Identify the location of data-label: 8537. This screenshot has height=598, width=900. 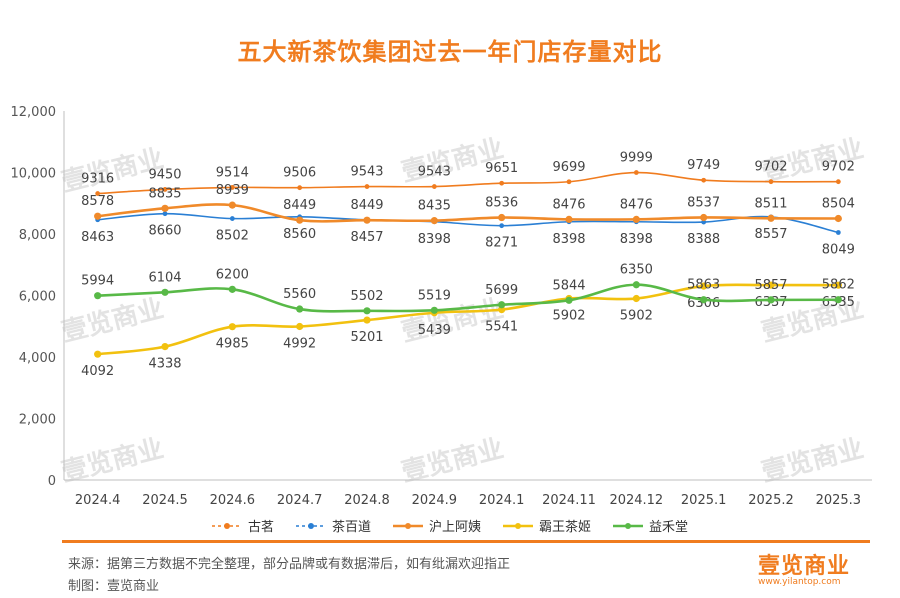
(703, 202).